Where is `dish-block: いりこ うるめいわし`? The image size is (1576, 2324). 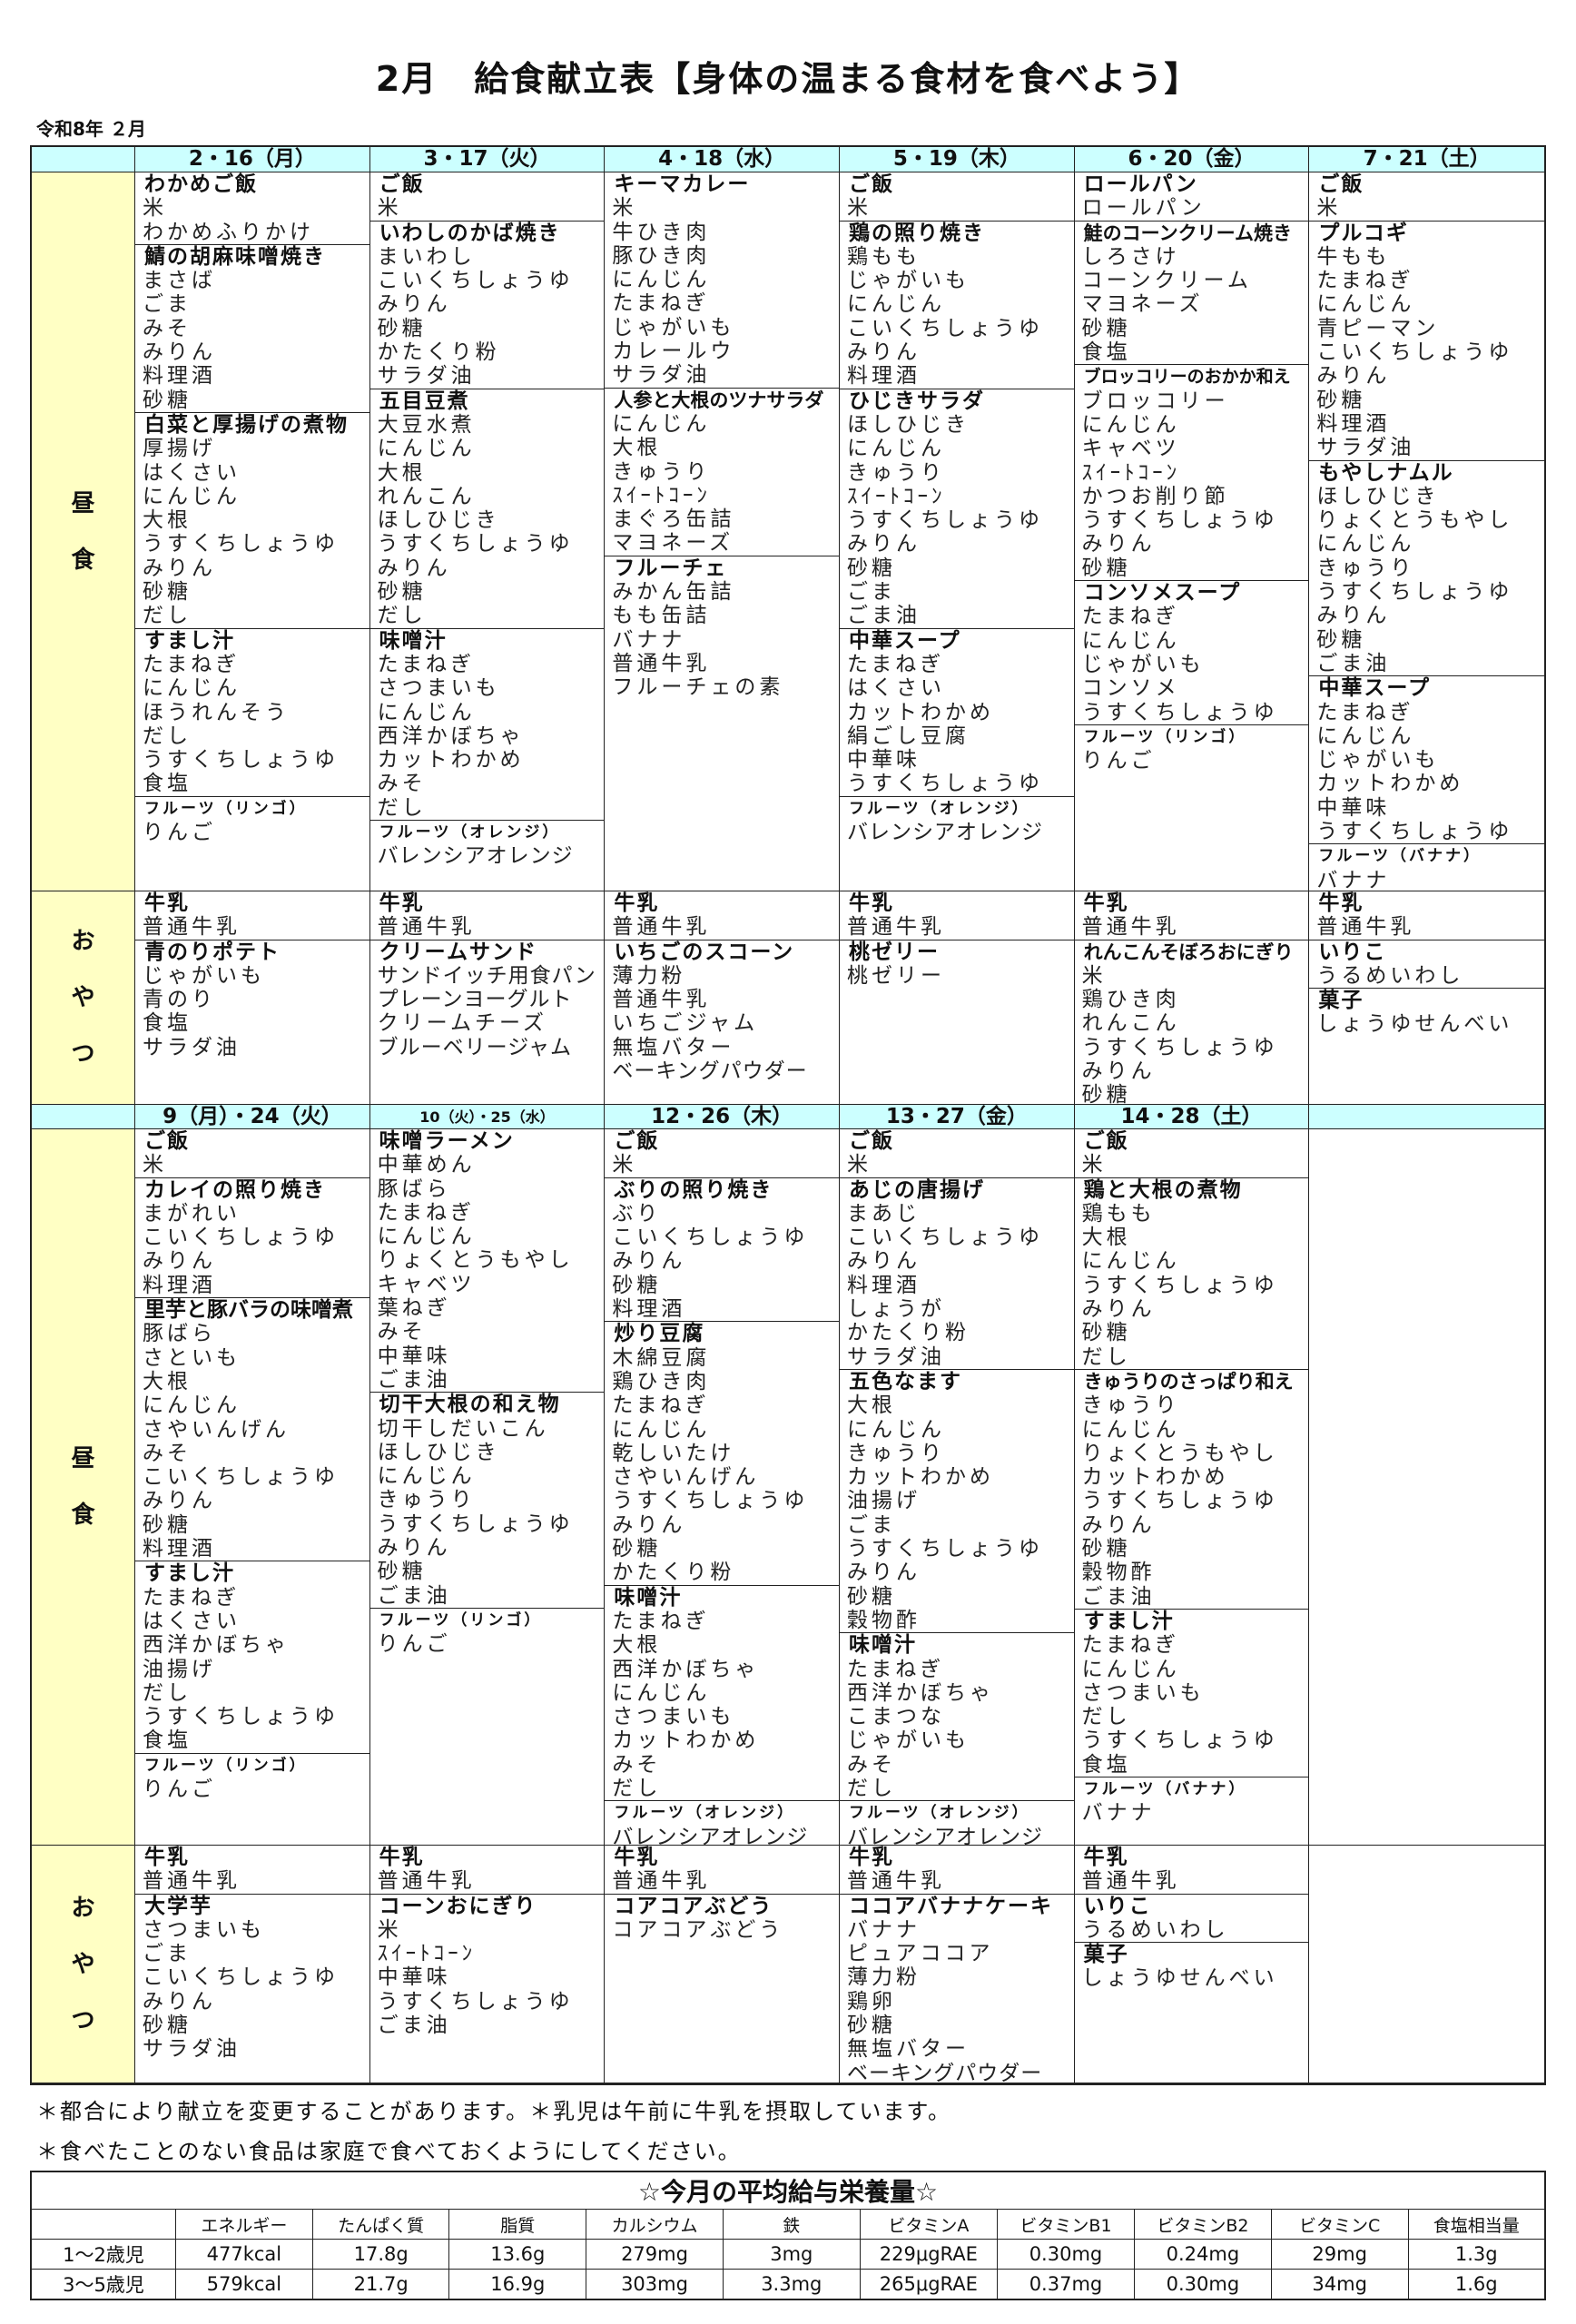 dish-block: いりこ うるめいわし is located at coordinates (1426, 964).